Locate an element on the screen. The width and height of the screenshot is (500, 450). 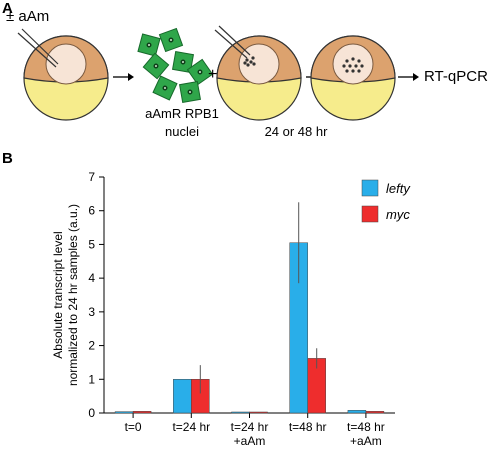
y-tick-label: 3 is located at coordinates (91, 312).